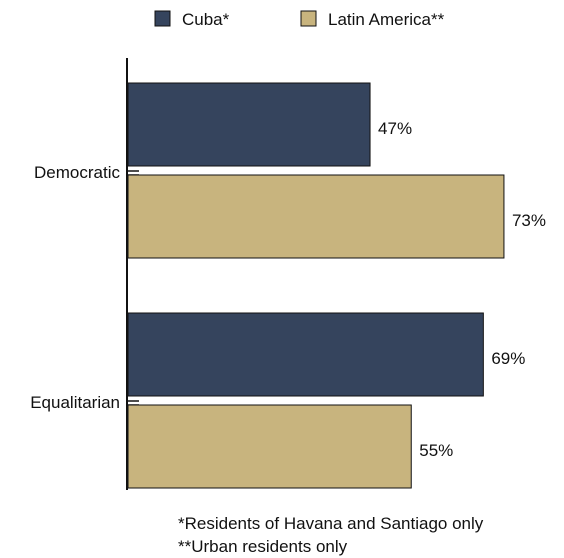 The image size is (564, 558). I want to click on plot-area: Democratic Equalitarian, so click(84, 274).